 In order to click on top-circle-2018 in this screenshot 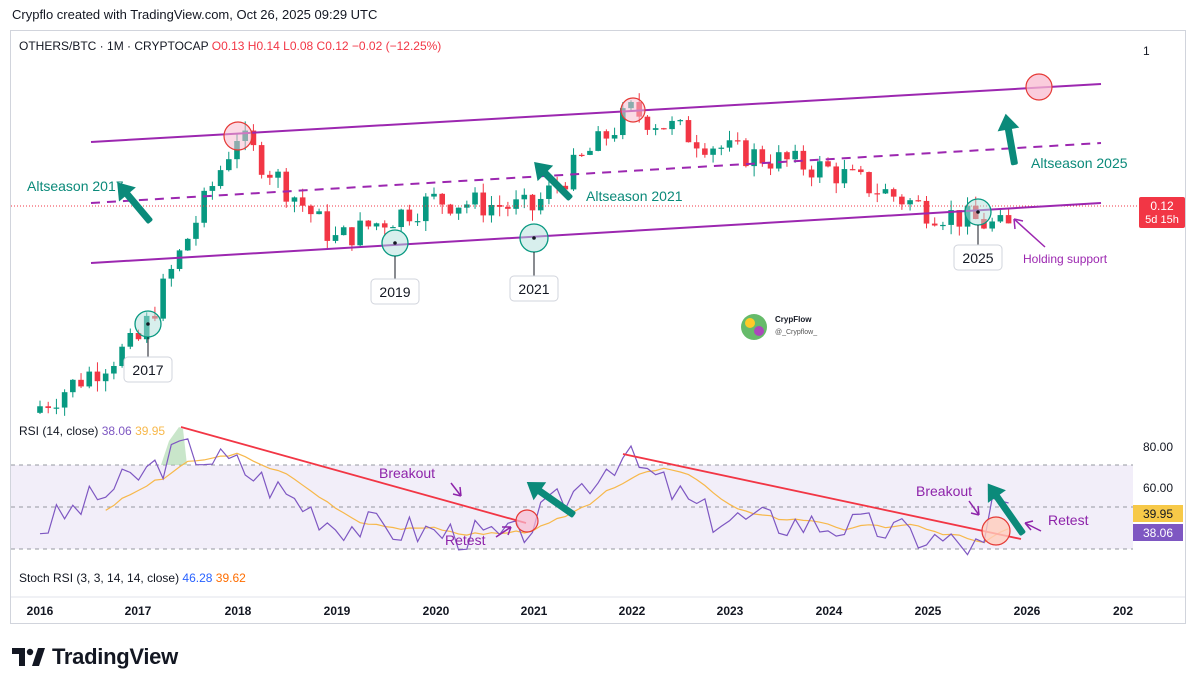, I will do `click(238, 136)`.